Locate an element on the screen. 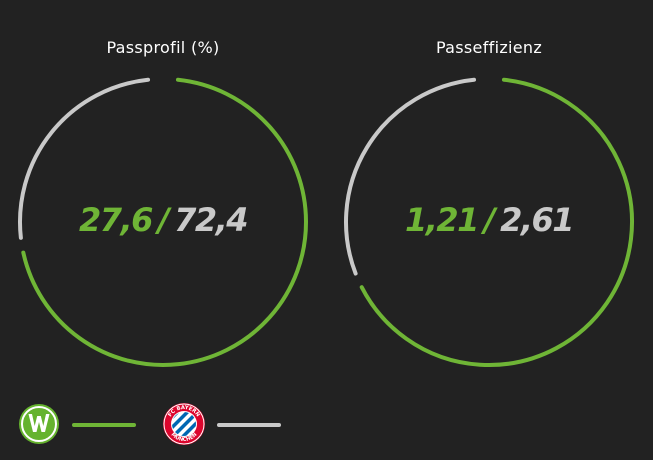  home-value: 27,6 is located at coordinates (115, 220).